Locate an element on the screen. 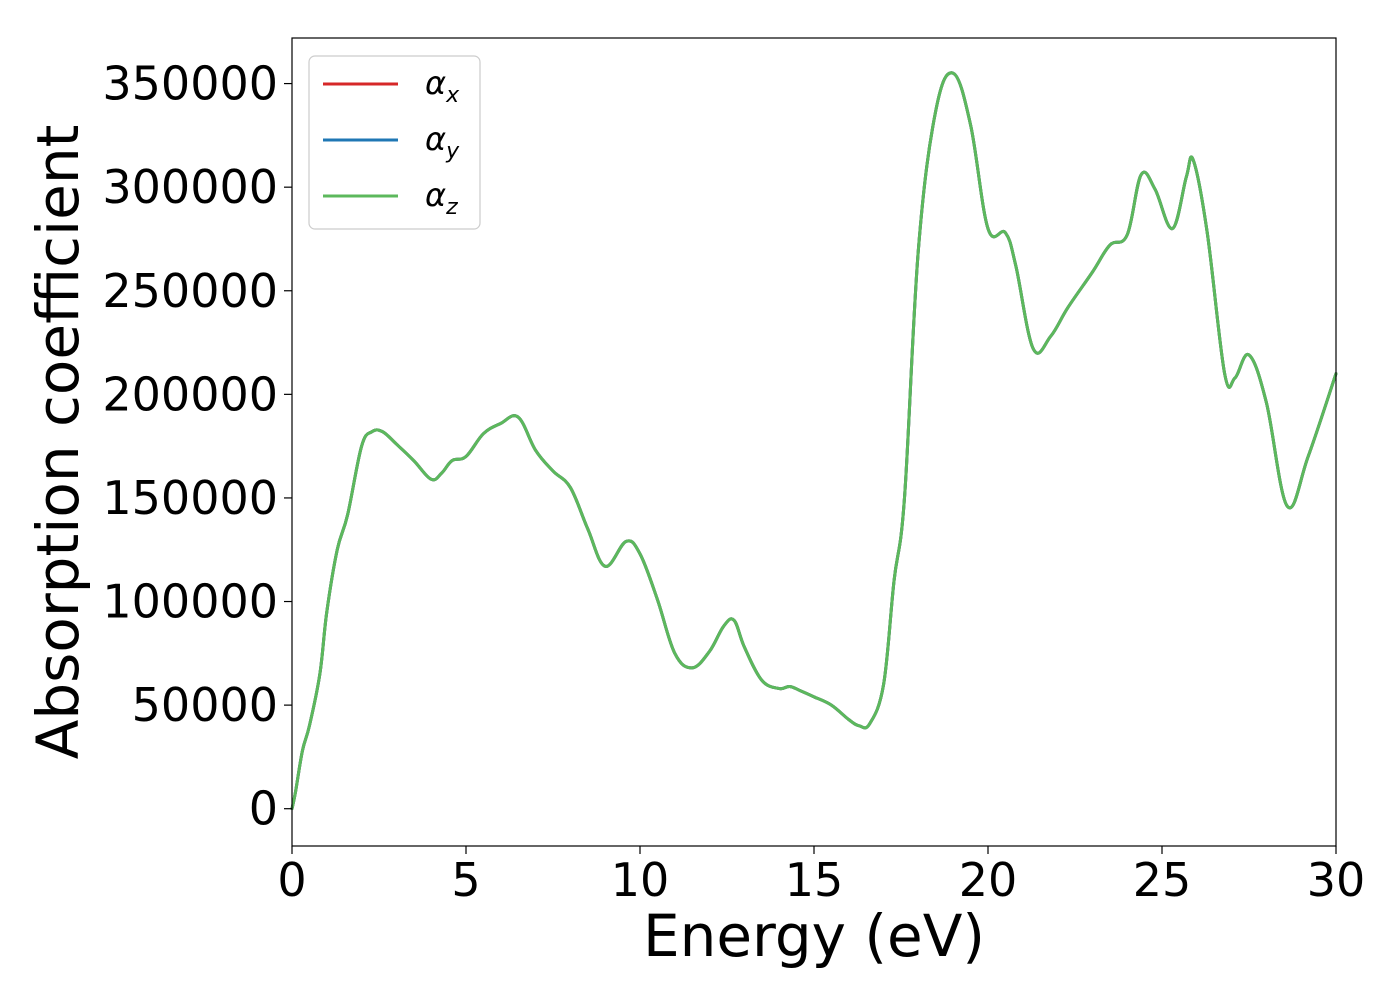 The width and height of the screenshot is (1400, 1000). legend: αx αy αz is located at coordinates (394, 142).